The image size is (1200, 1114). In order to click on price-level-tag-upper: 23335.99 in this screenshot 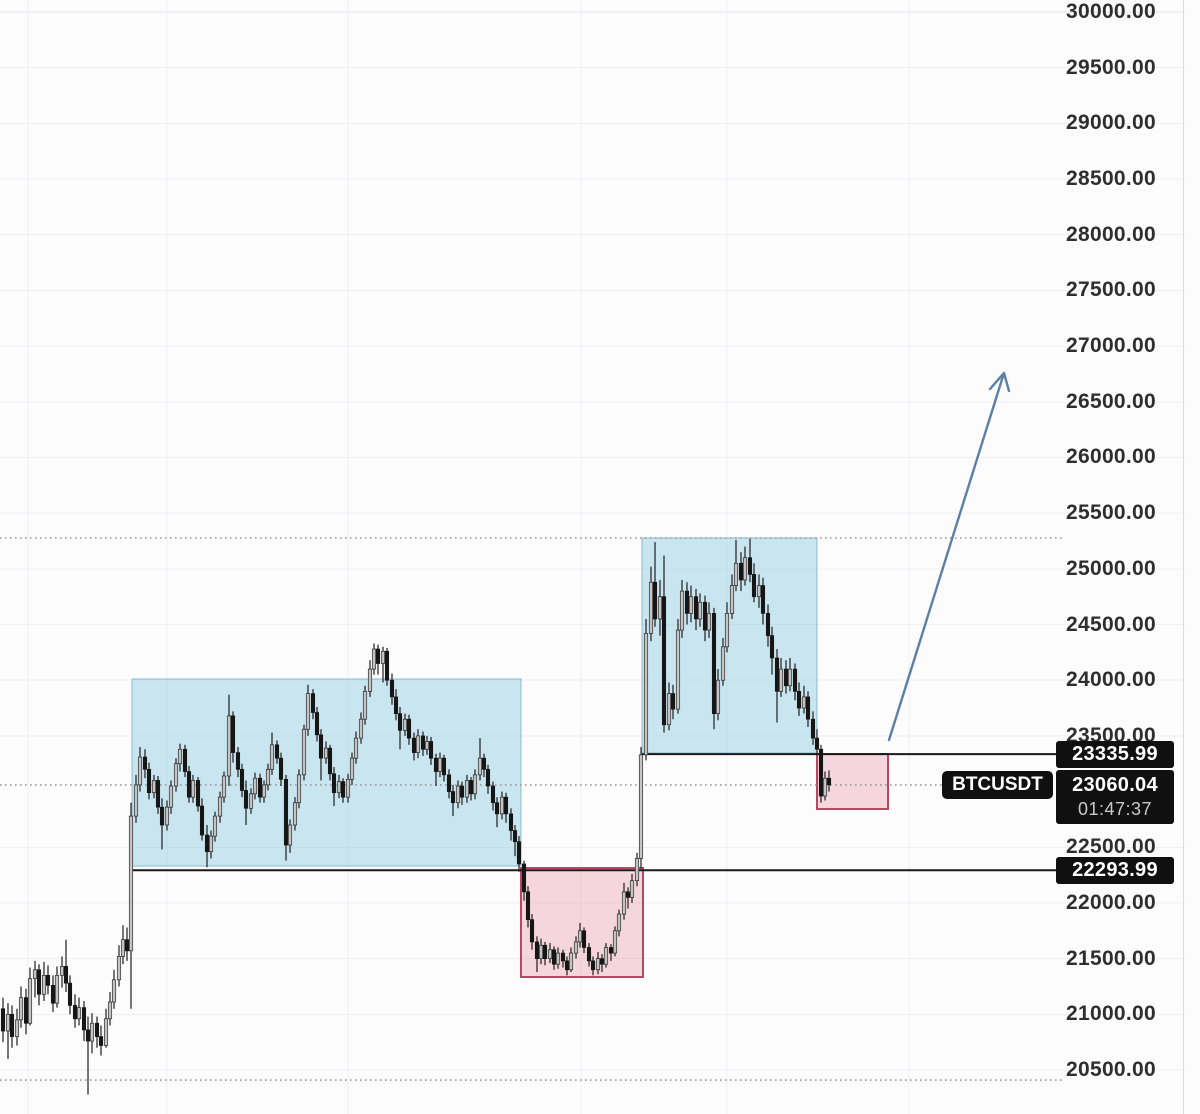, I will do `click(1115, 754)`.